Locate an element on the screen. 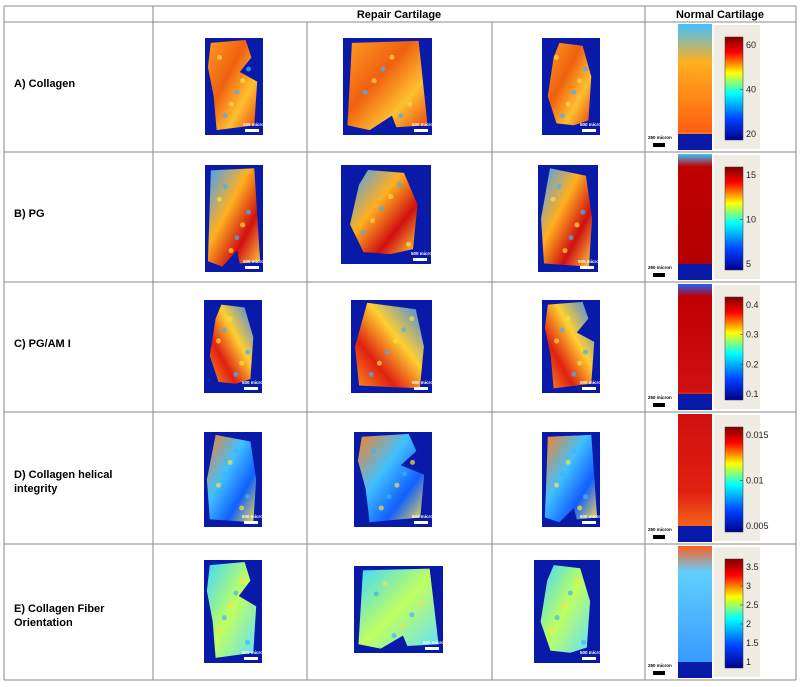  colorbar-label: 0.4 is located at coordinates (752, 305).